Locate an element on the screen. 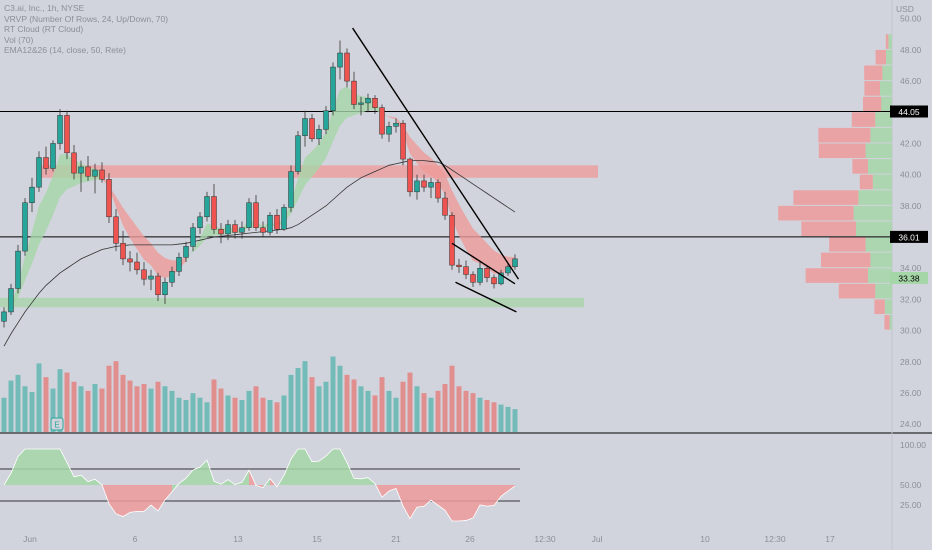 The height and width of the screenshot is (550, 932). price-axis-tick: 42.00 is located at coordinates (911, 143).